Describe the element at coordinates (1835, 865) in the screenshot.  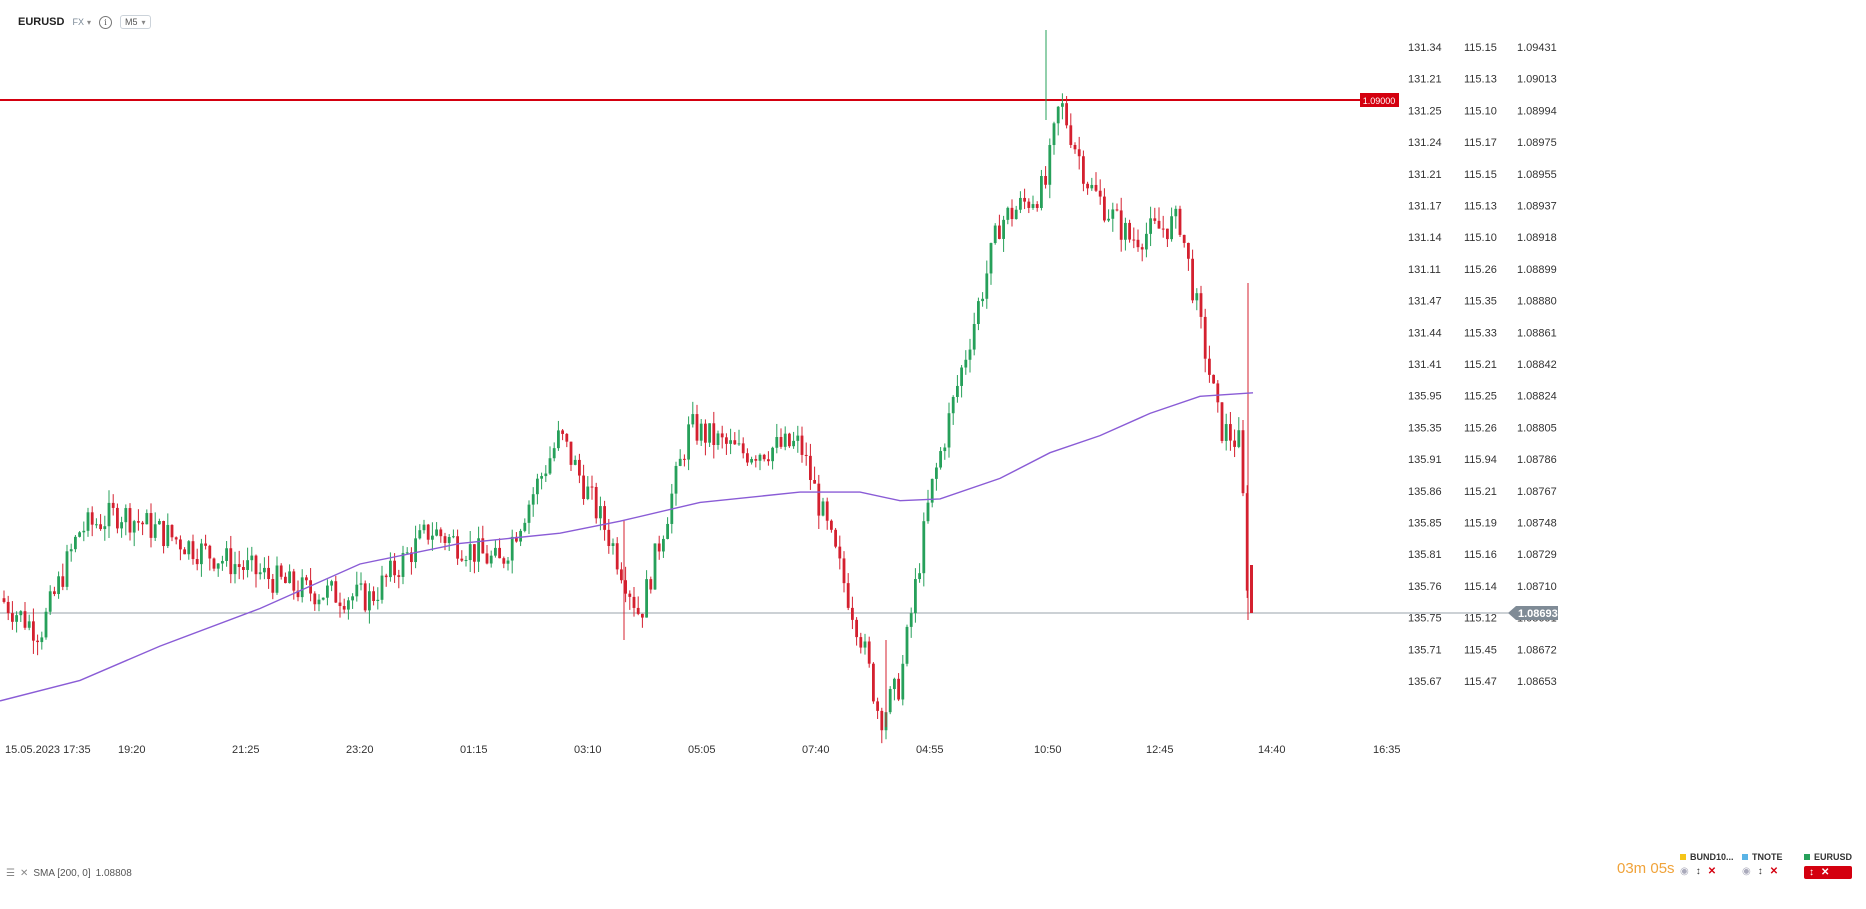
I see `instrument-tab-eurusd: EURUSD ↕ ✕` at that location.